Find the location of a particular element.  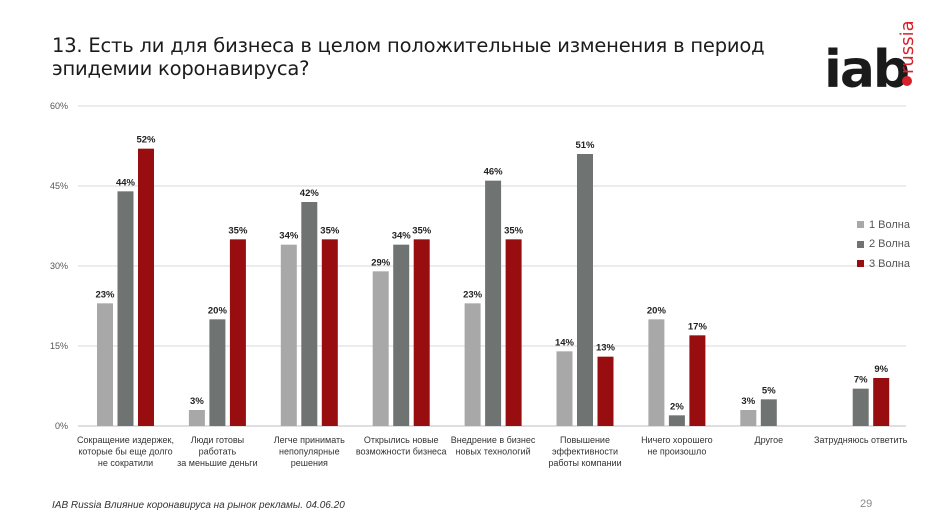

legend-item-wave-1: 1 Волна is located at coordinates (883, 225).